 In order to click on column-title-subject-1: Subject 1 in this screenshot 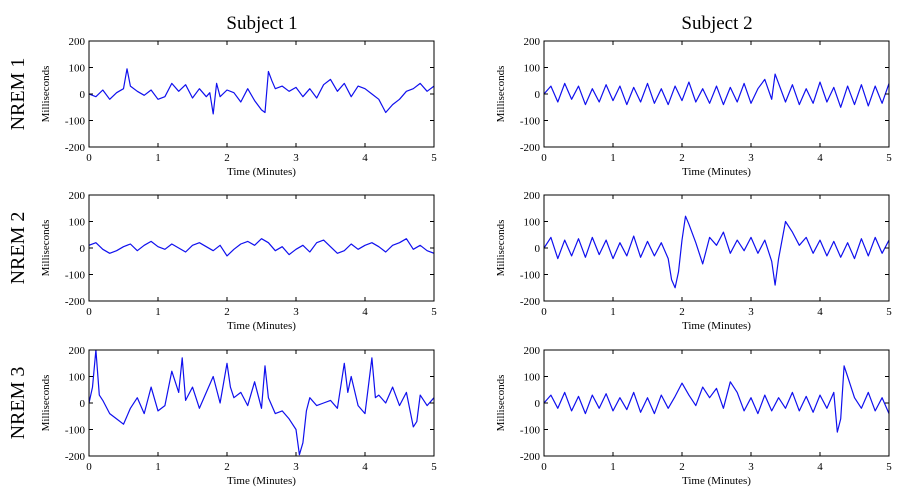, I will do `click(261, 23)`.